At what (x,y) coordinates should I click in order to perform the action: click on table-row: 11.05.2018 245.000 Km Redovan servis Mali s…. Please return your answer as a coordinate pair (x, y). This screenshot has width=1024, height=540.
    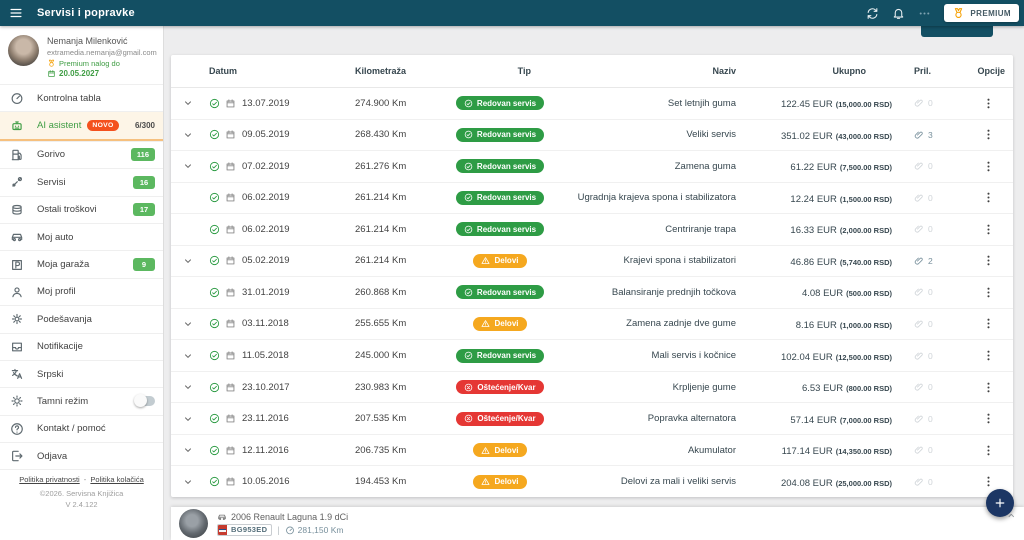
    Looking at the image, I should click on (592, 356).